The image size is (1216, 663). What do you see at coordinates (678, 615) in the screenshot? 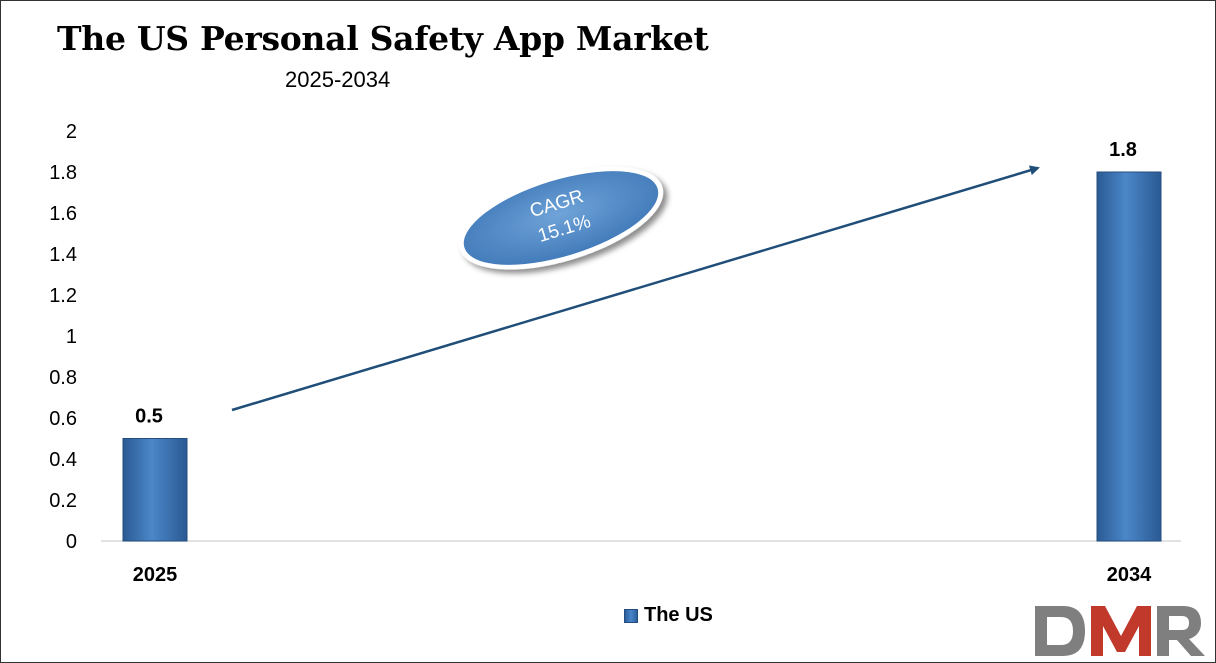
I see `legend-label: The US` at bounding box center [678, 615].